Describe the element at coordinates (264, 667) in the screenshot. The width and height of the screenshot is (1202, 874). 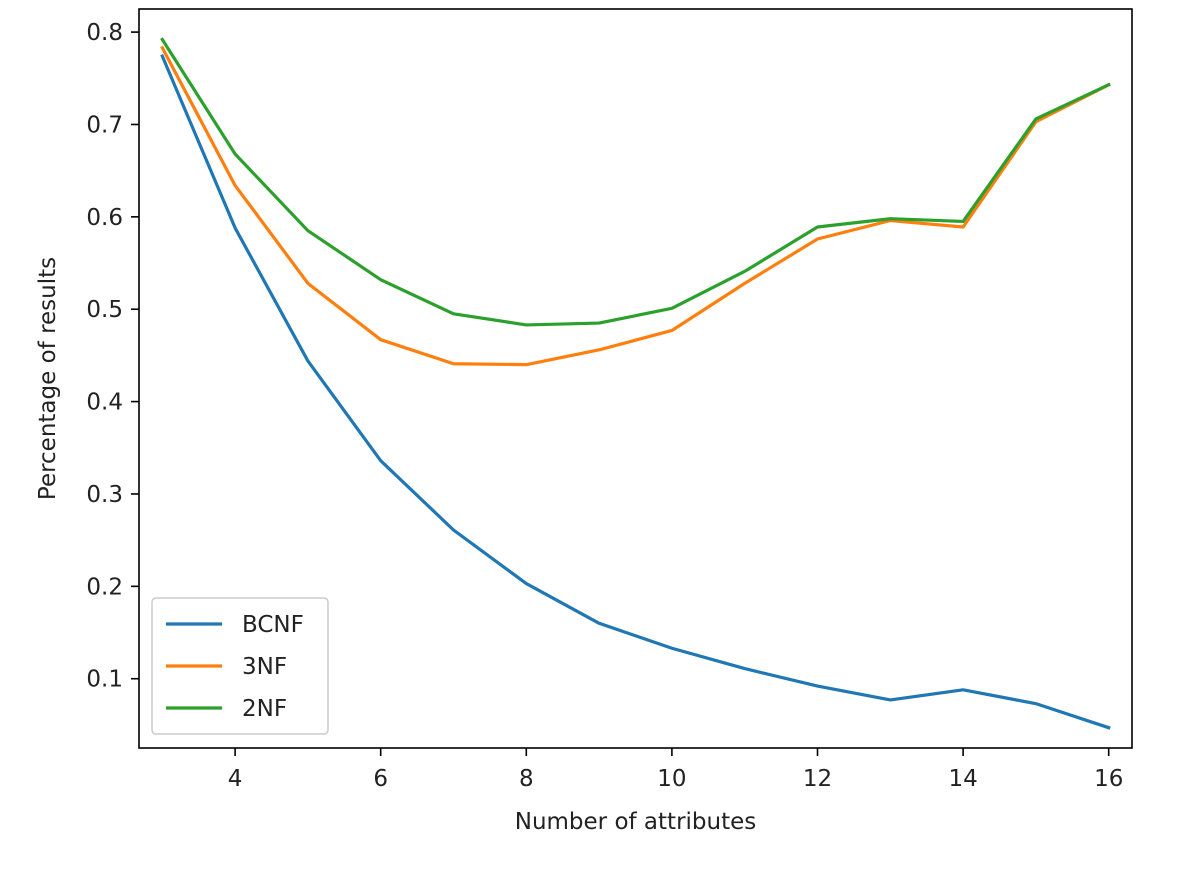
I see `legend-label-3nf: 3NF` at that location.